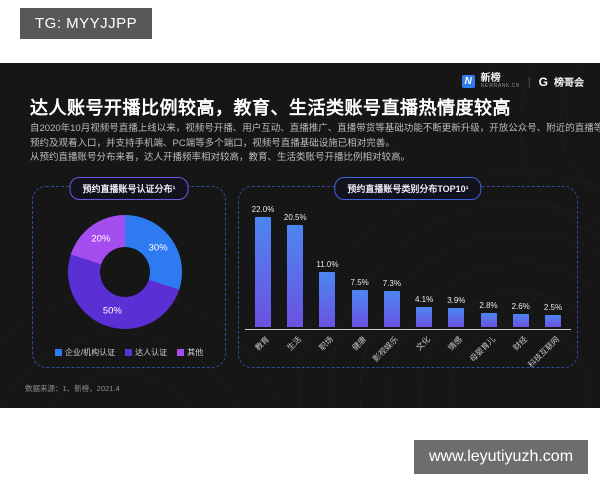 This screenshot has width=600, height=480. Describe the element at coordinates (522, 81) in the screenshot. I see `brand-logos: N 新榜 NEWRANK.CN | G 榜哥会` at that location.